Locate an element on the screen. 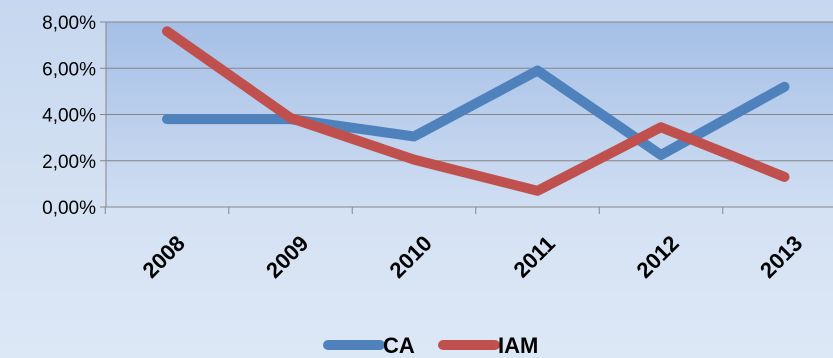  legend-label-ca: CA is located at coordinates (399, 345).